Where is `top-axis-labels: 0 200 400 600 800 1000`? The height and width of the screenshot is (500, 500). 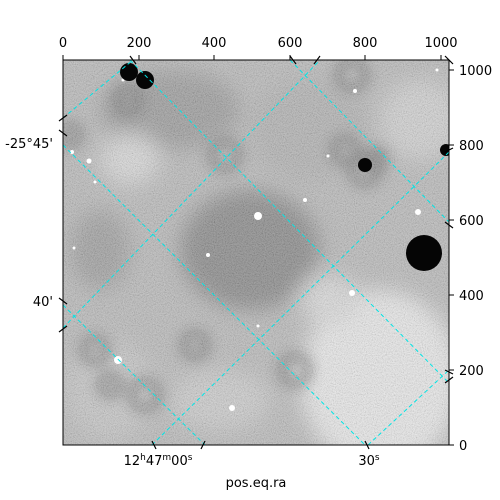
top-axis-labels: 0 200 400 600 800 1000 is located at coordinates (258, 43).